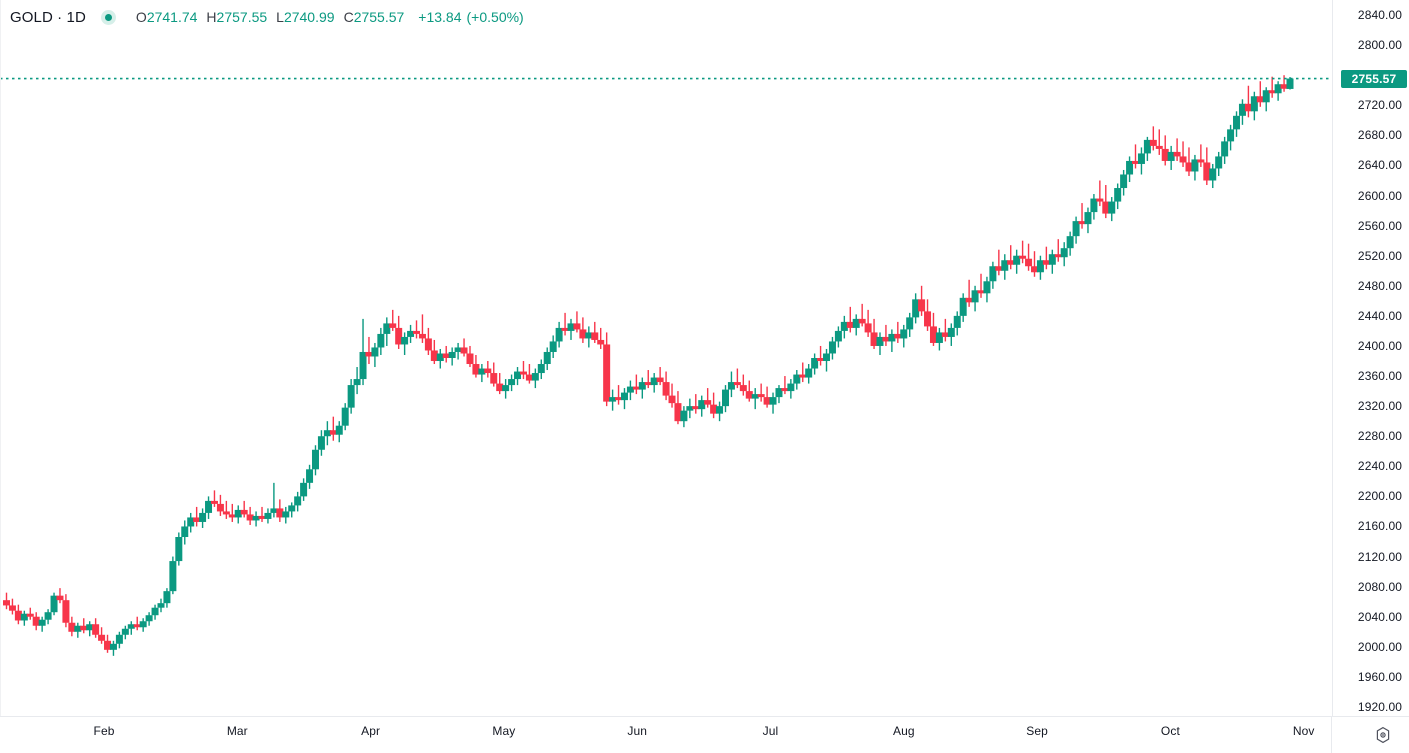  I want to click on time-tick-label: Jun, so click(637, 731).